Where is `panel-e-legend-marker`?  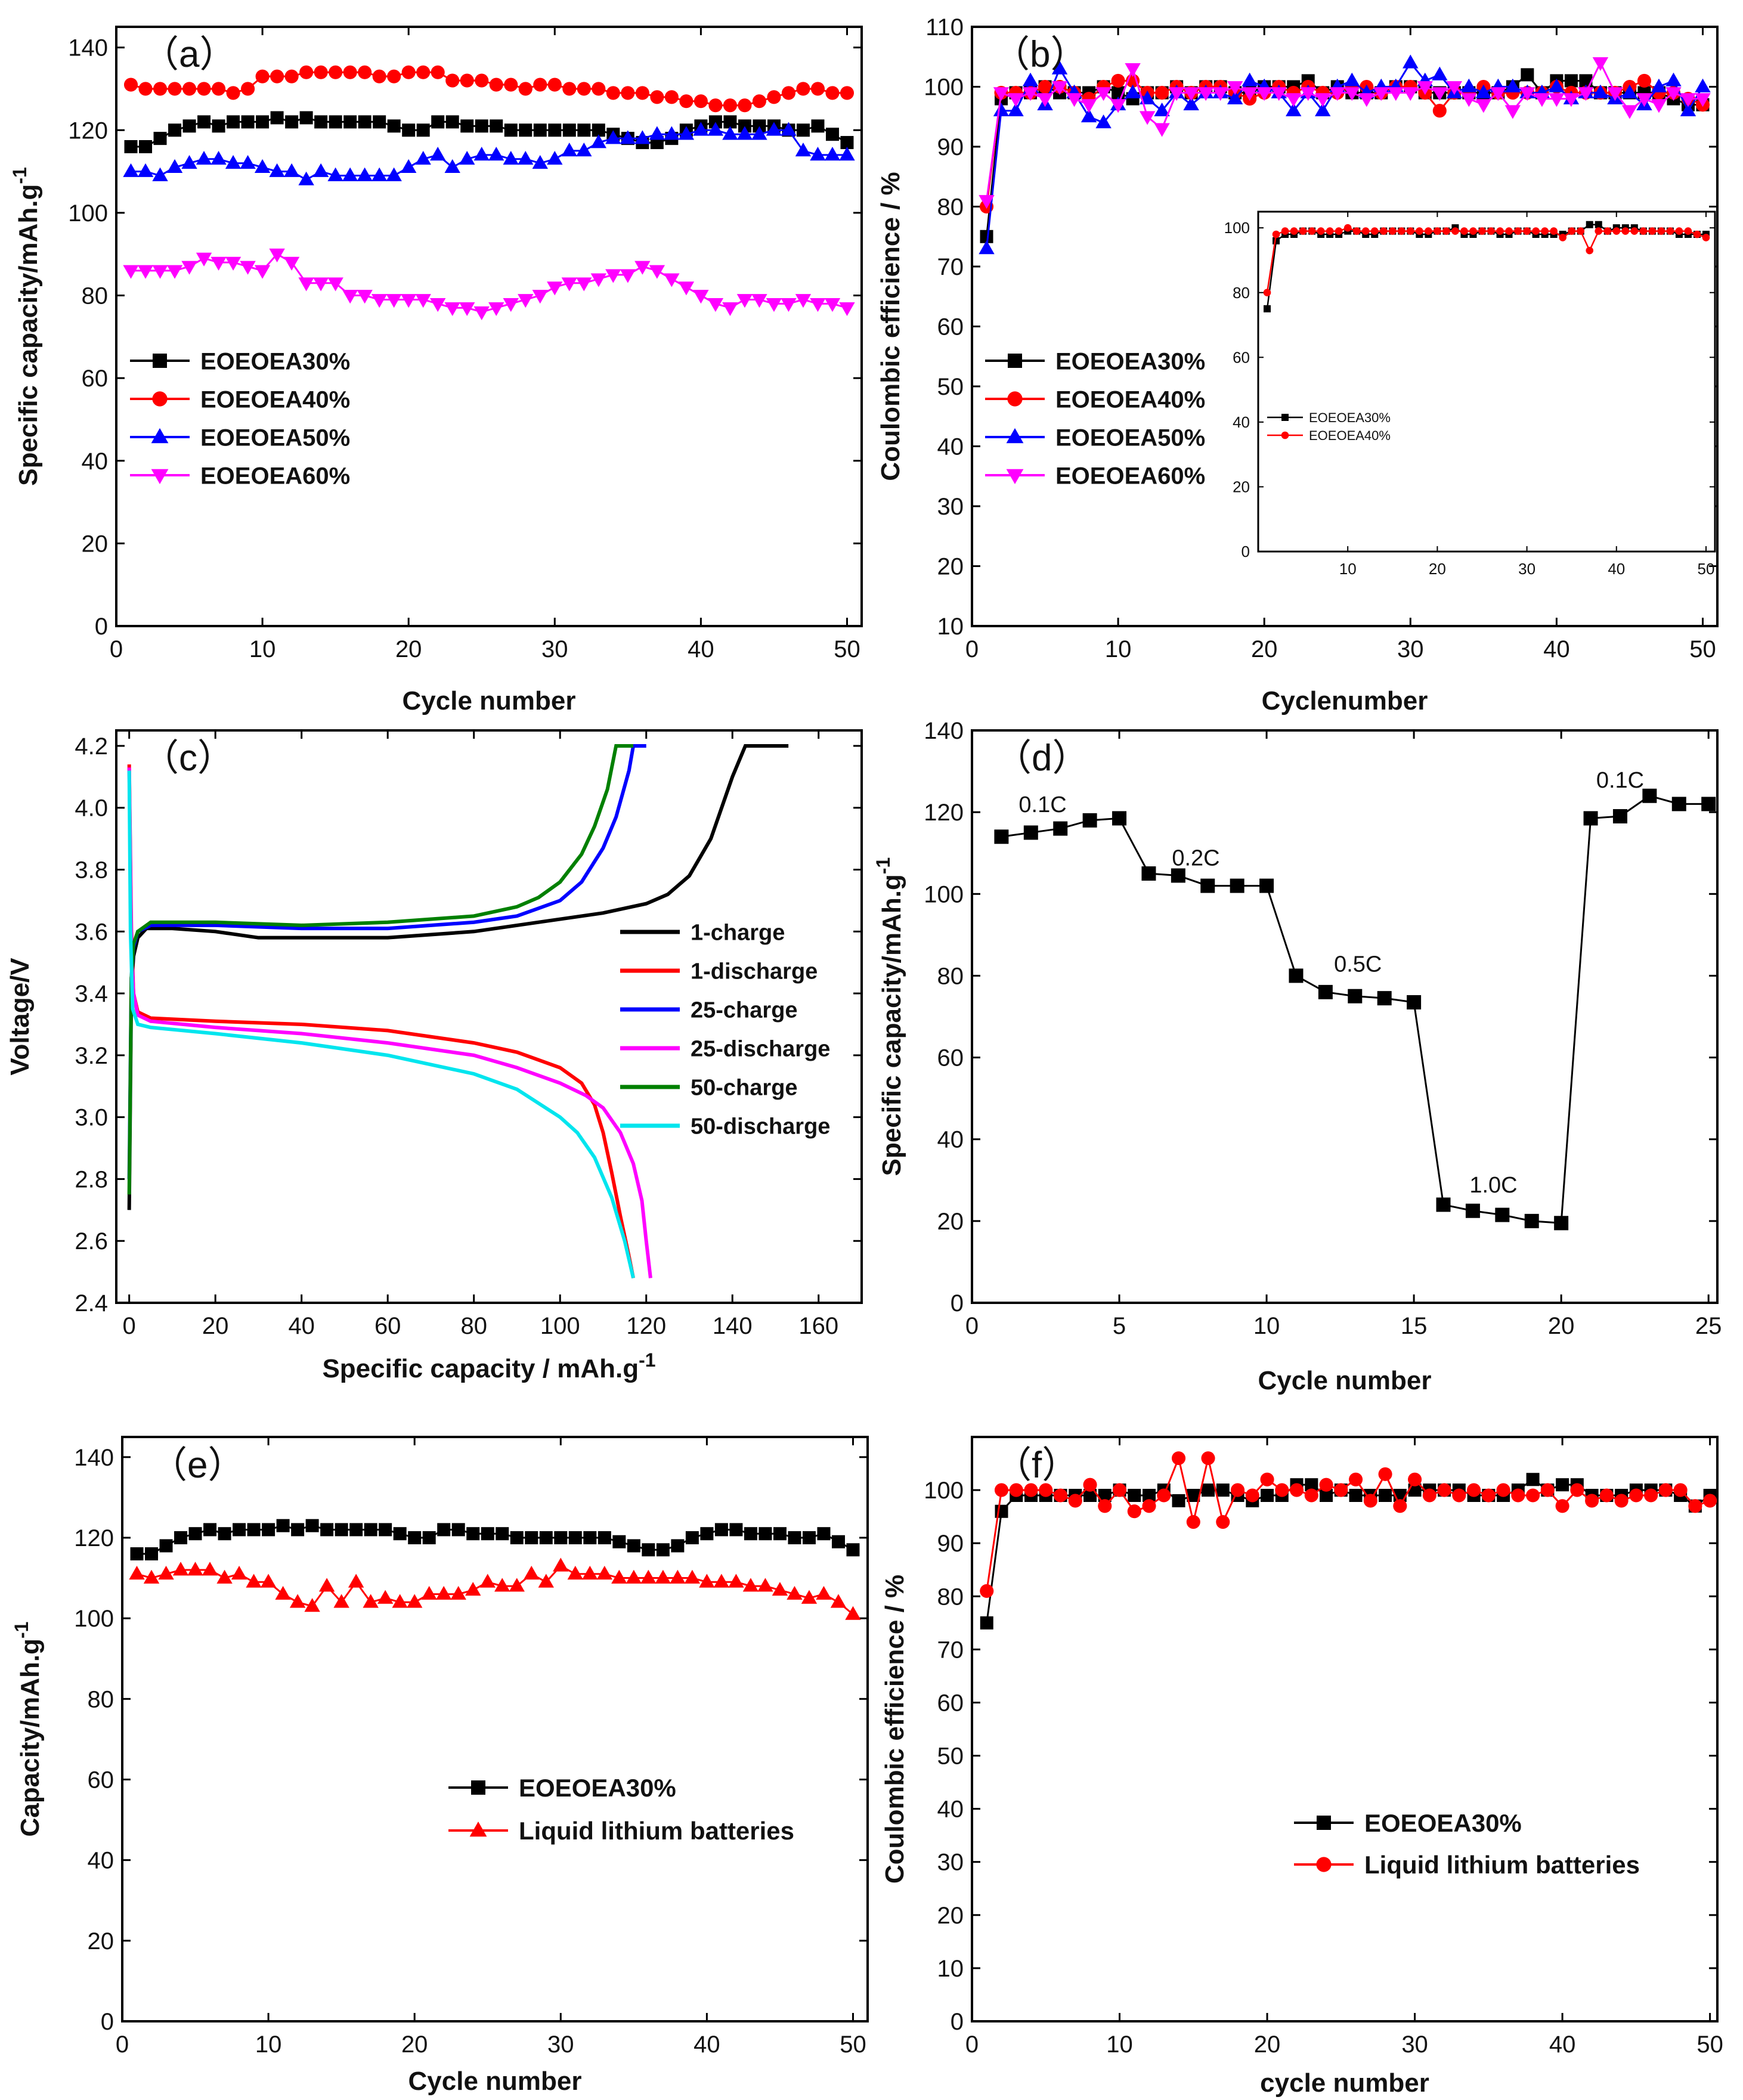
panel-e-legend-marker is located at coordinates (478, 1787).